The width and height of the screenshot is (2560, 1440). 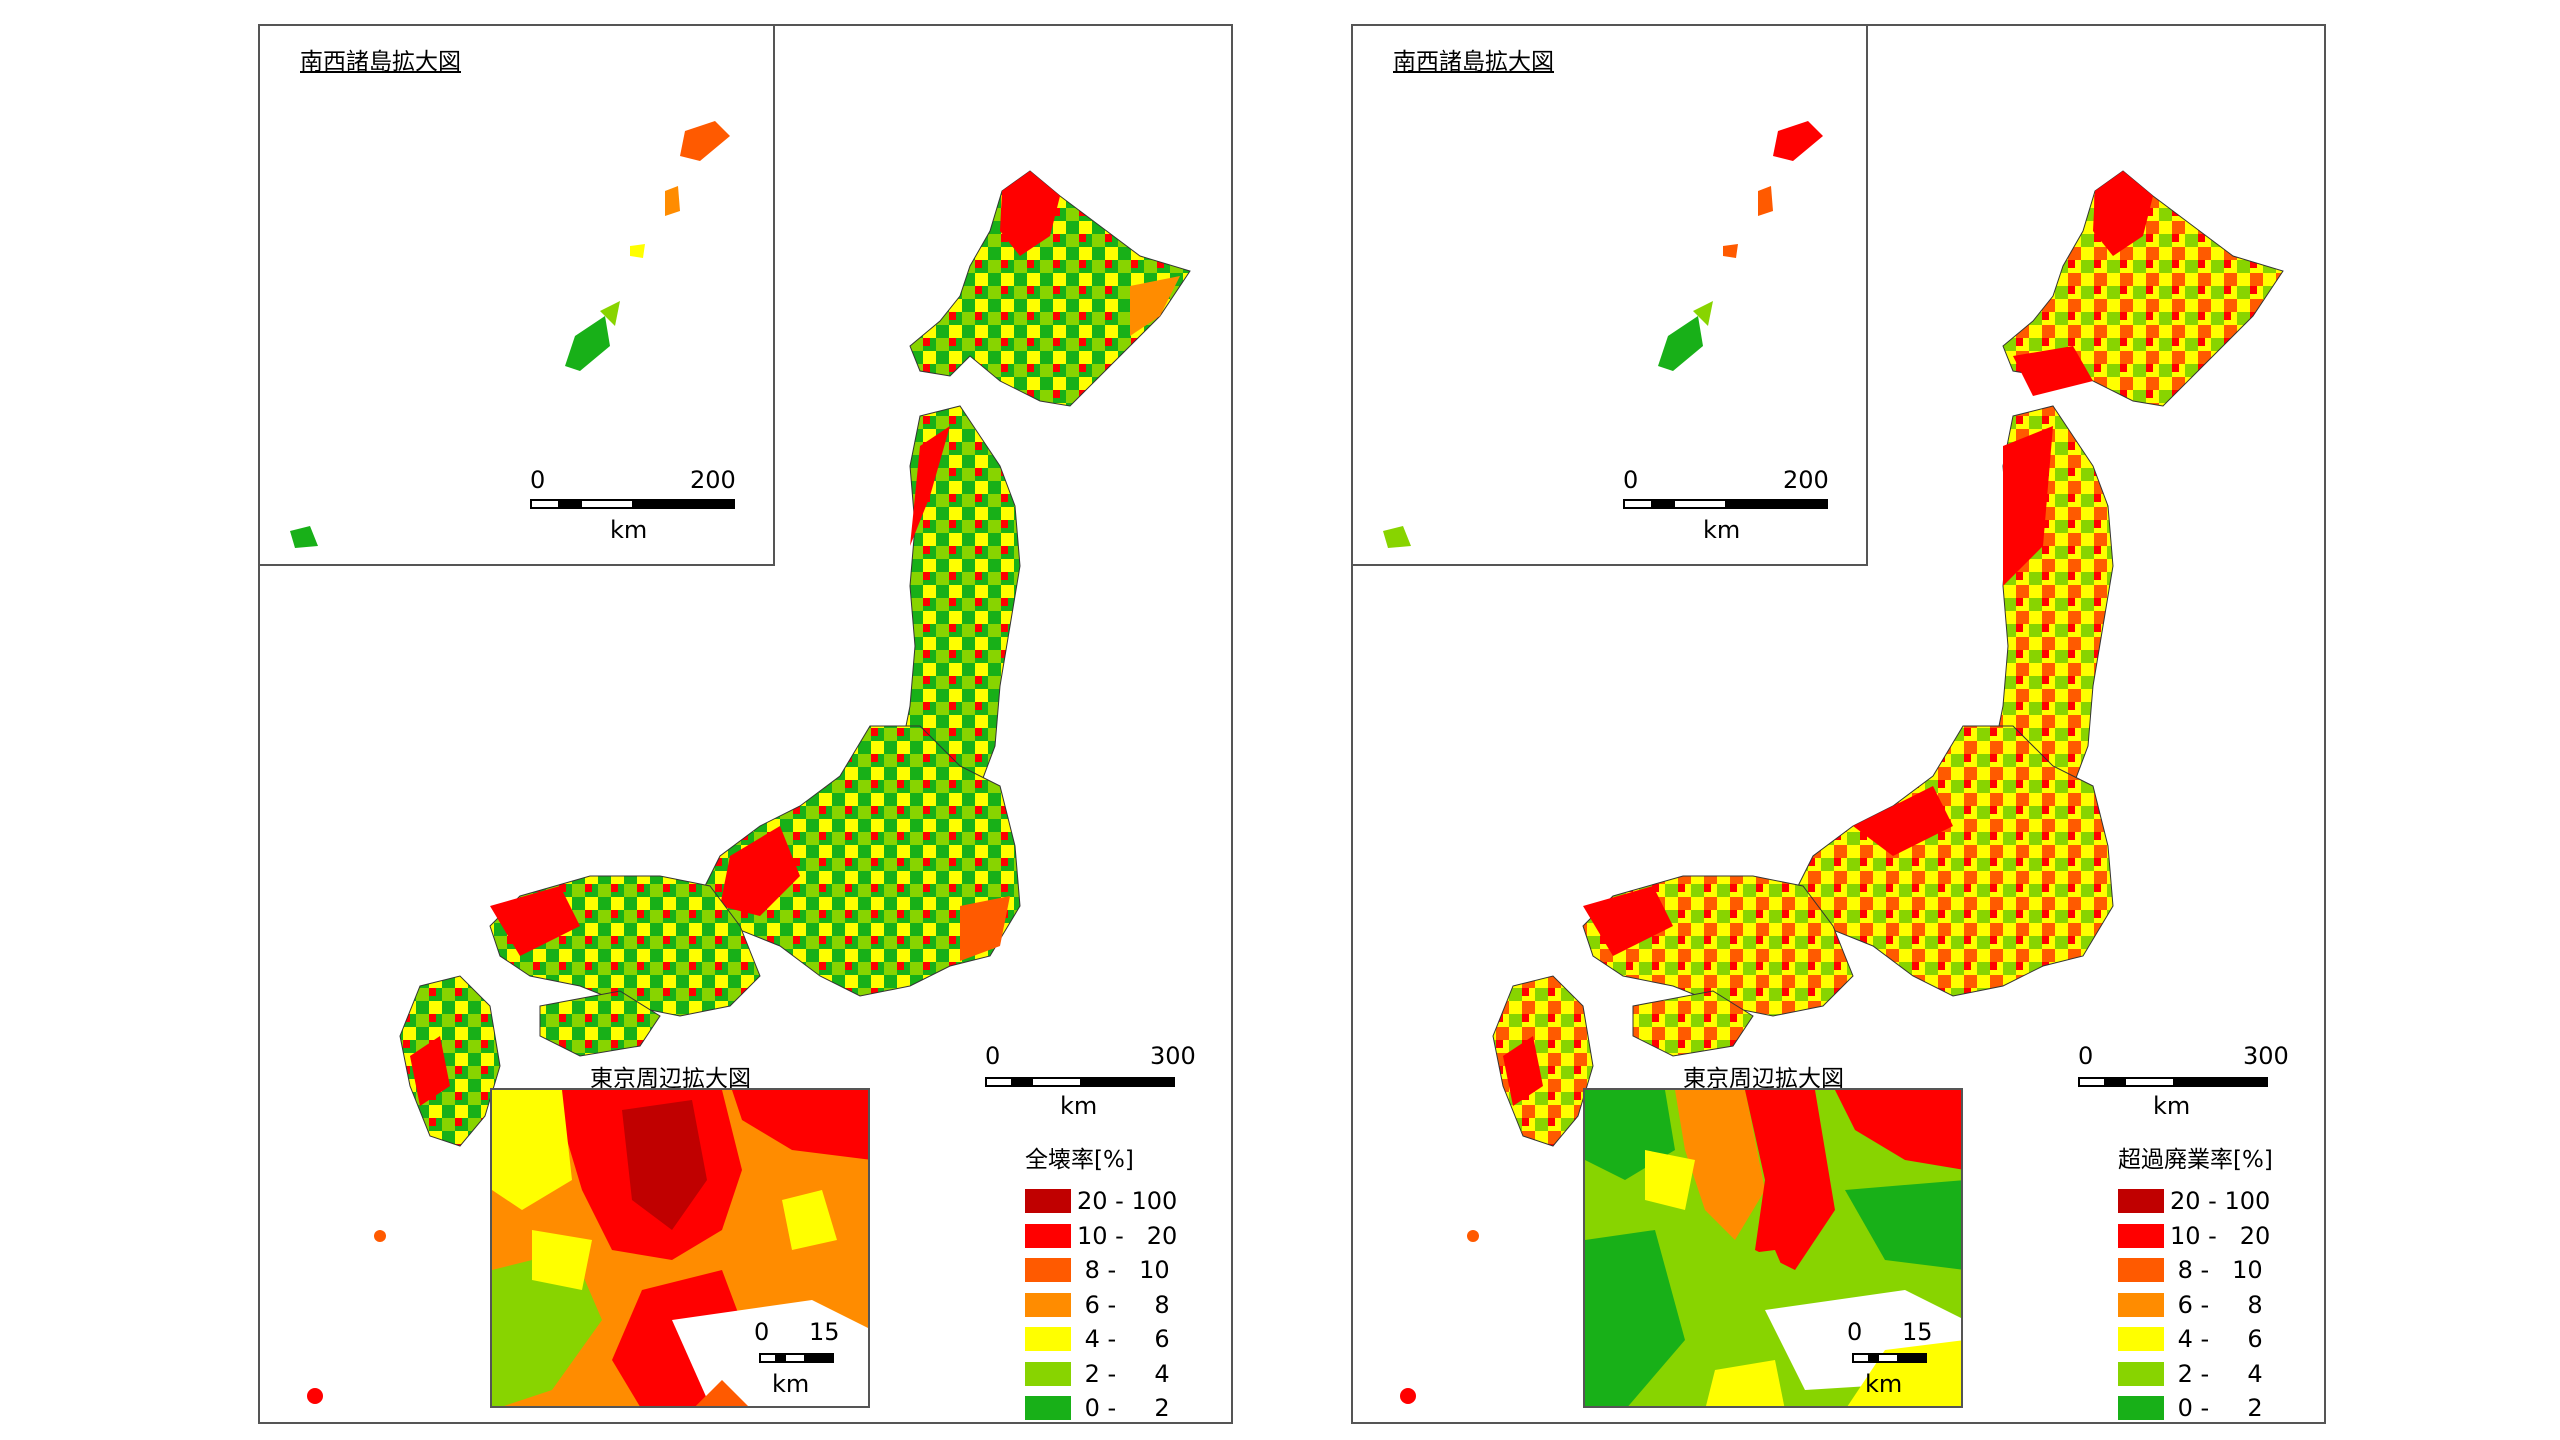 What do you see at coordinates (2195, 1160) in the screenshot?
I see `legend-title: 超過廃業率[%]` at bounding box center [2195, 1160].